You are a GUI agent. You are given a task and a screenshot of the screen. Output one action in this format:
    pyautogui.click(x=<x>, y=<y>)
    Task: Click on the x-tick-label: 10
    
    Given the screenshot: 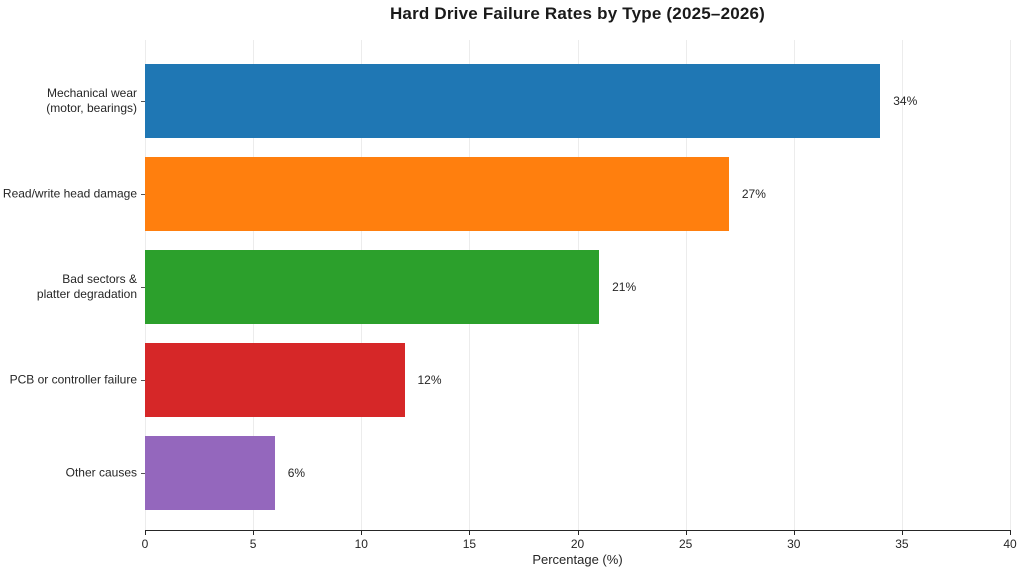 What is the action you would take?
    pyautogui.click(x=361, y=544)
    